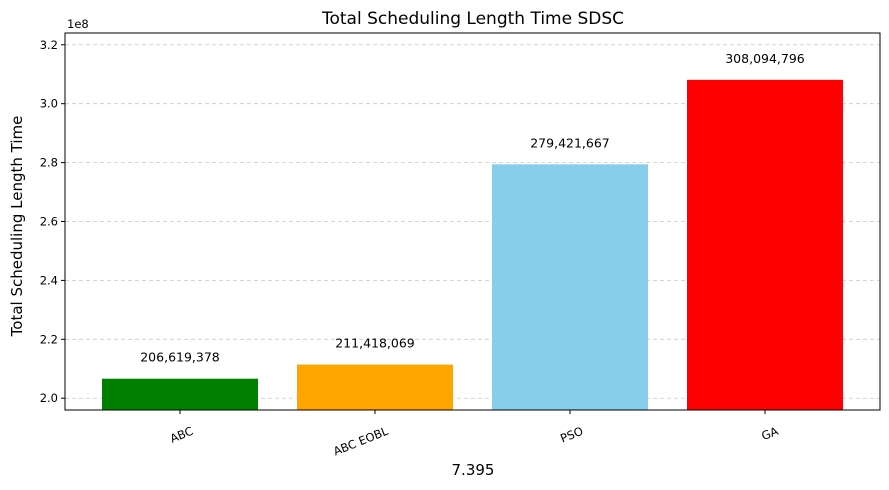  What do you see at coordinates (375, 387) in the screenshot?
I see `bar-abc-eobl` at bounding box center [375, 387].